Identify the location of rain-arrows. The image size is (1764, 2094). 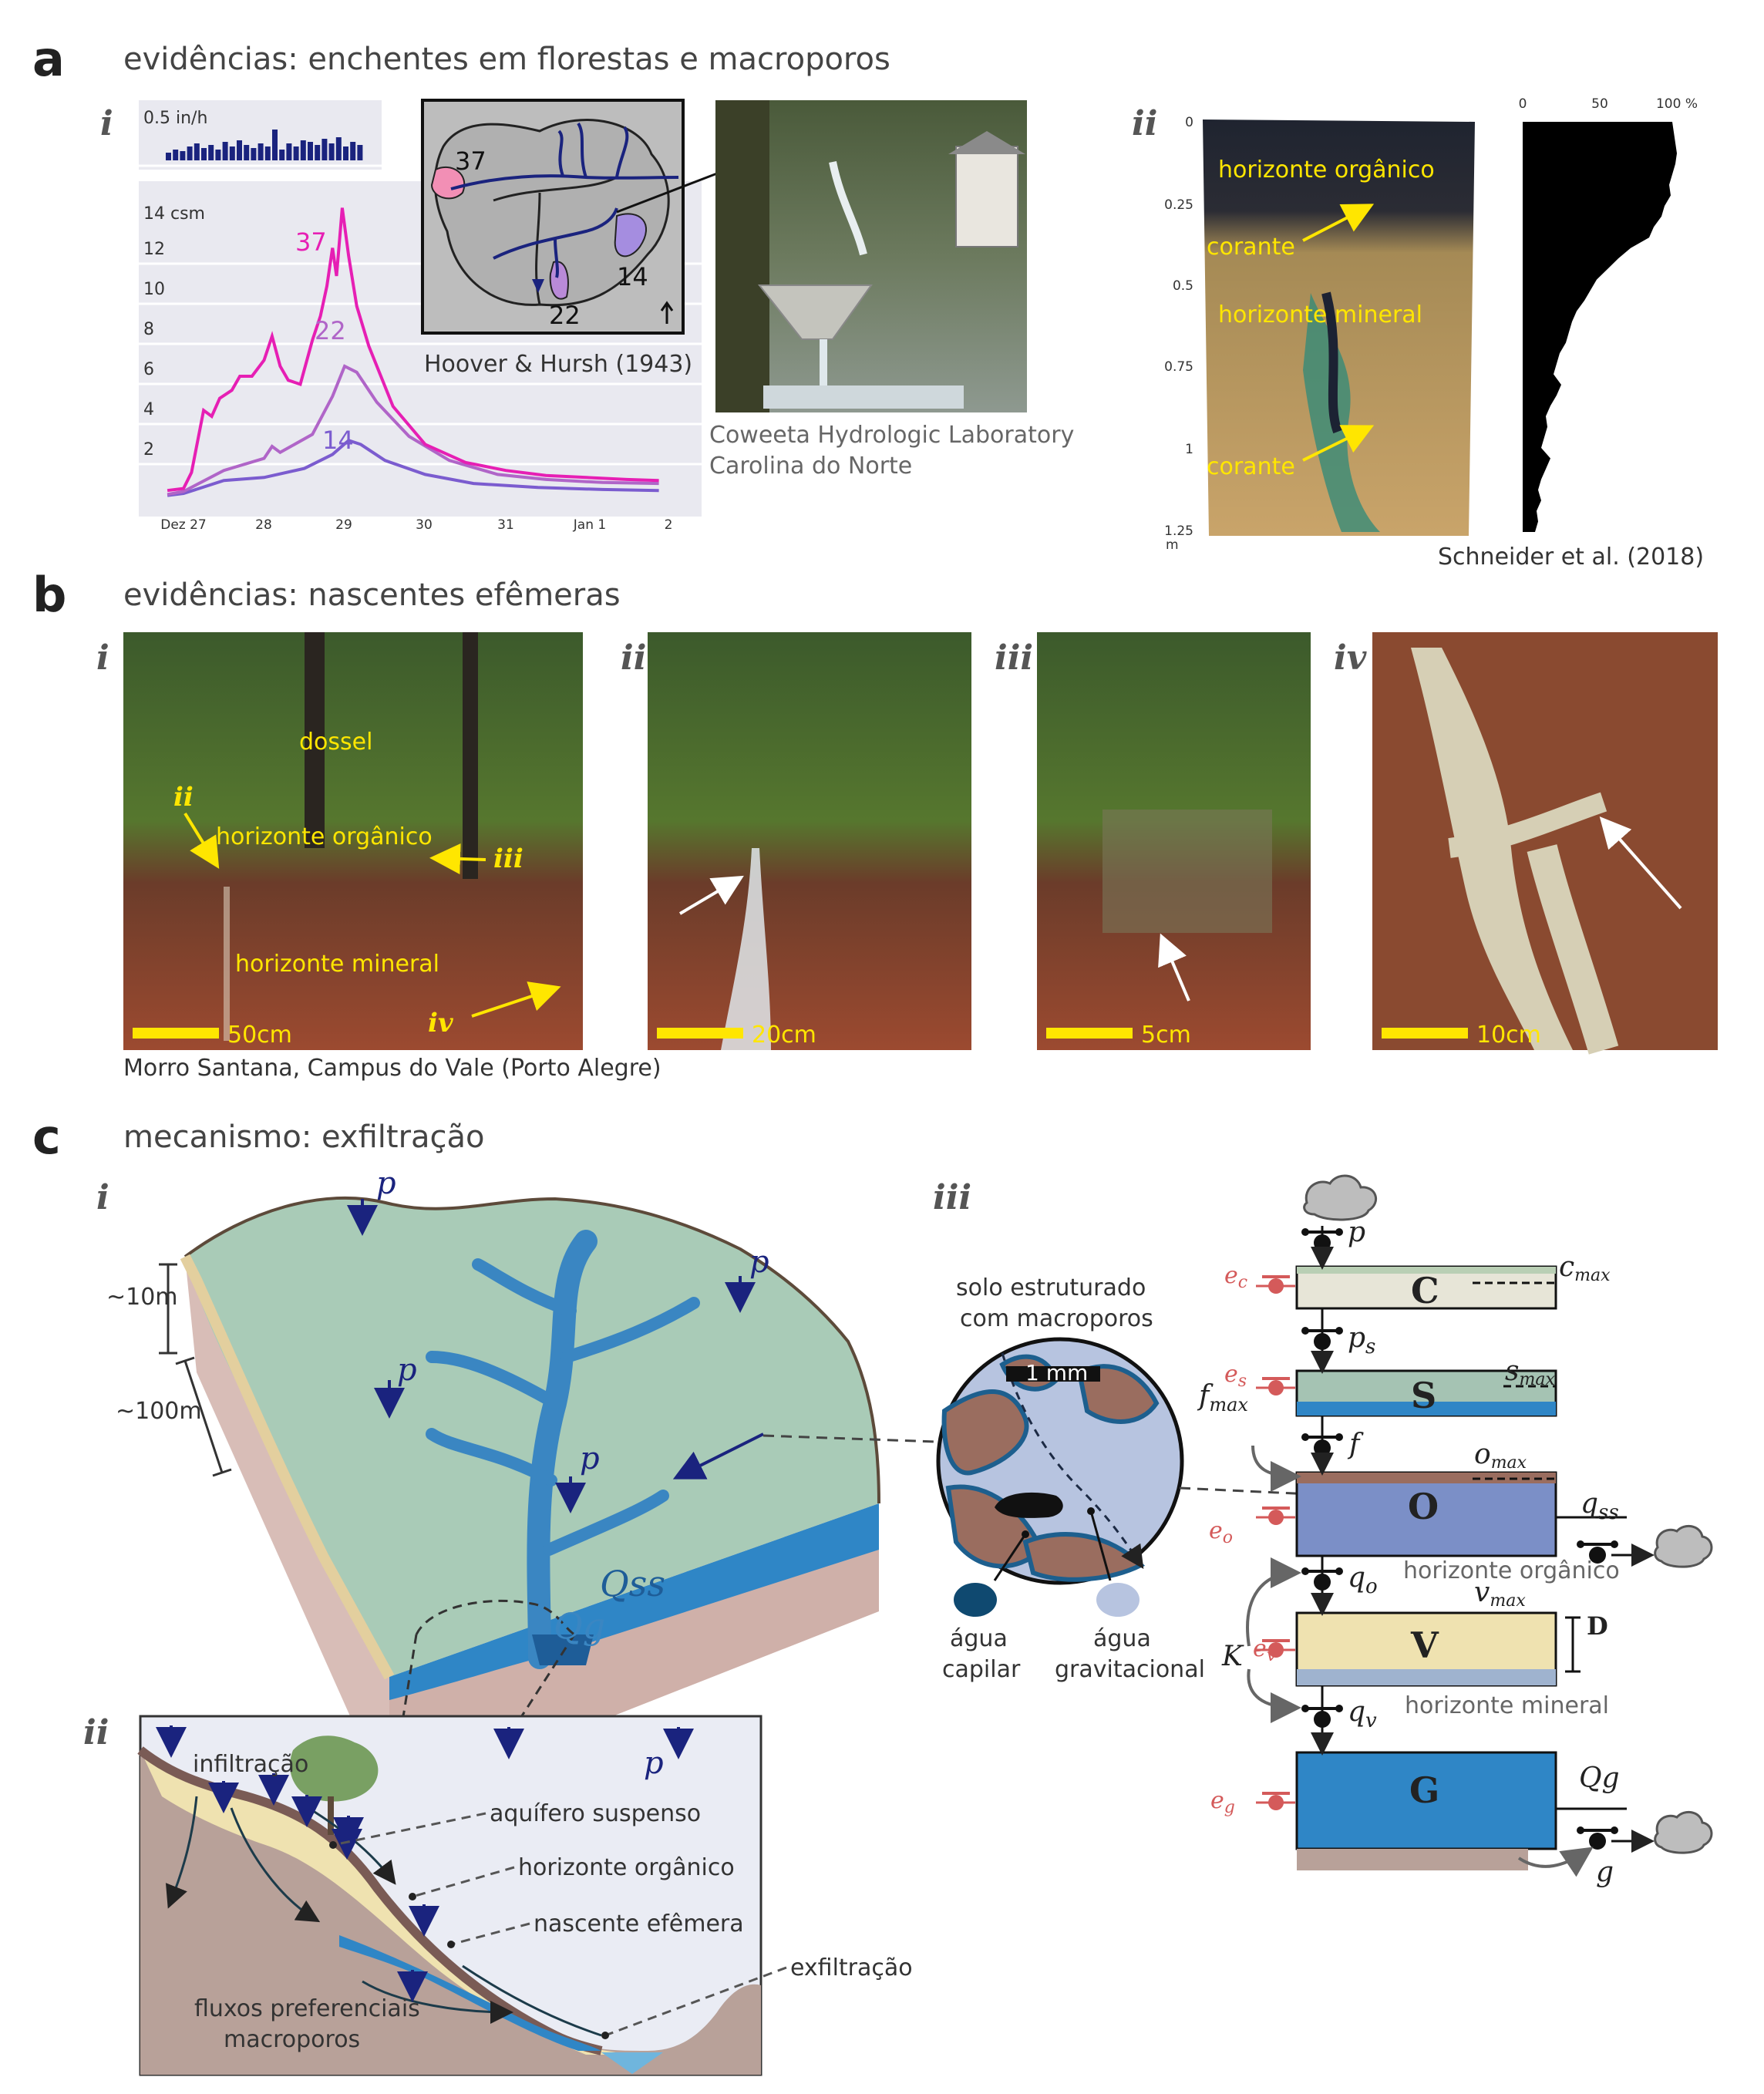
(425, 1863).